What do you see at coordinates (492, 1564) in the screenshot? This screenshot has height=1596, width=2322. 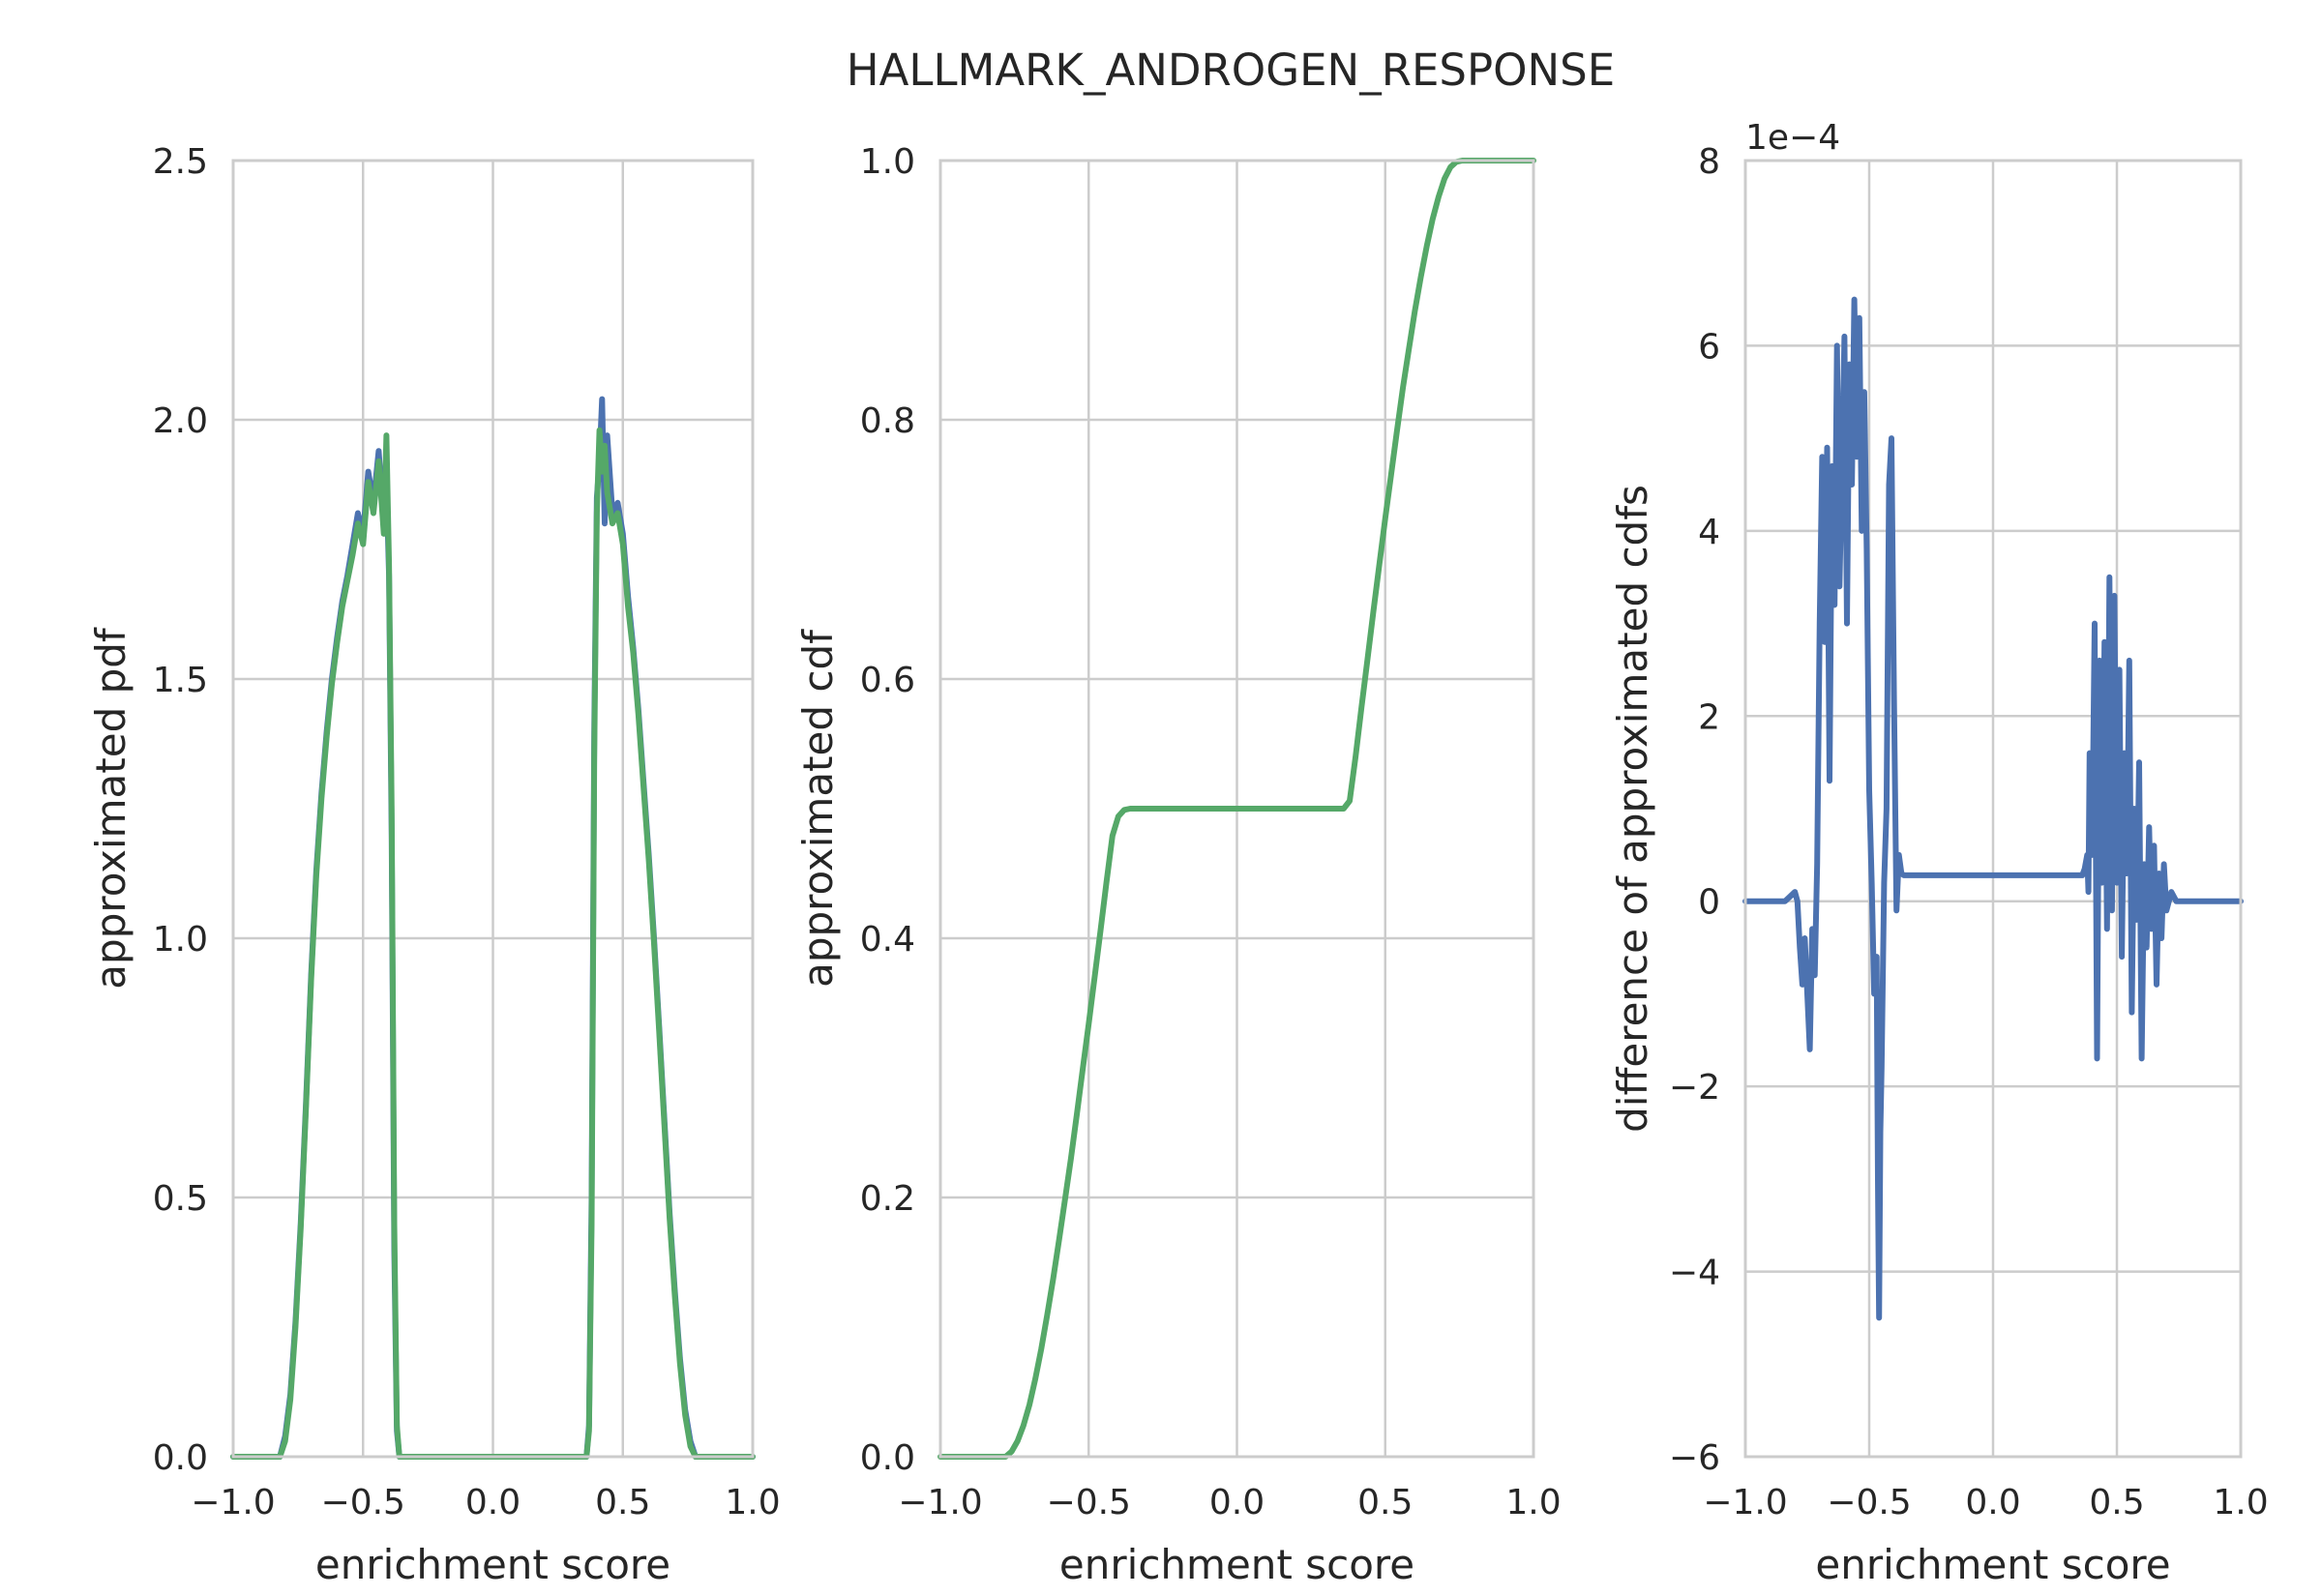 I see `pdf-x-axis-label: enrichment score` at bounding box center [492, 1564].